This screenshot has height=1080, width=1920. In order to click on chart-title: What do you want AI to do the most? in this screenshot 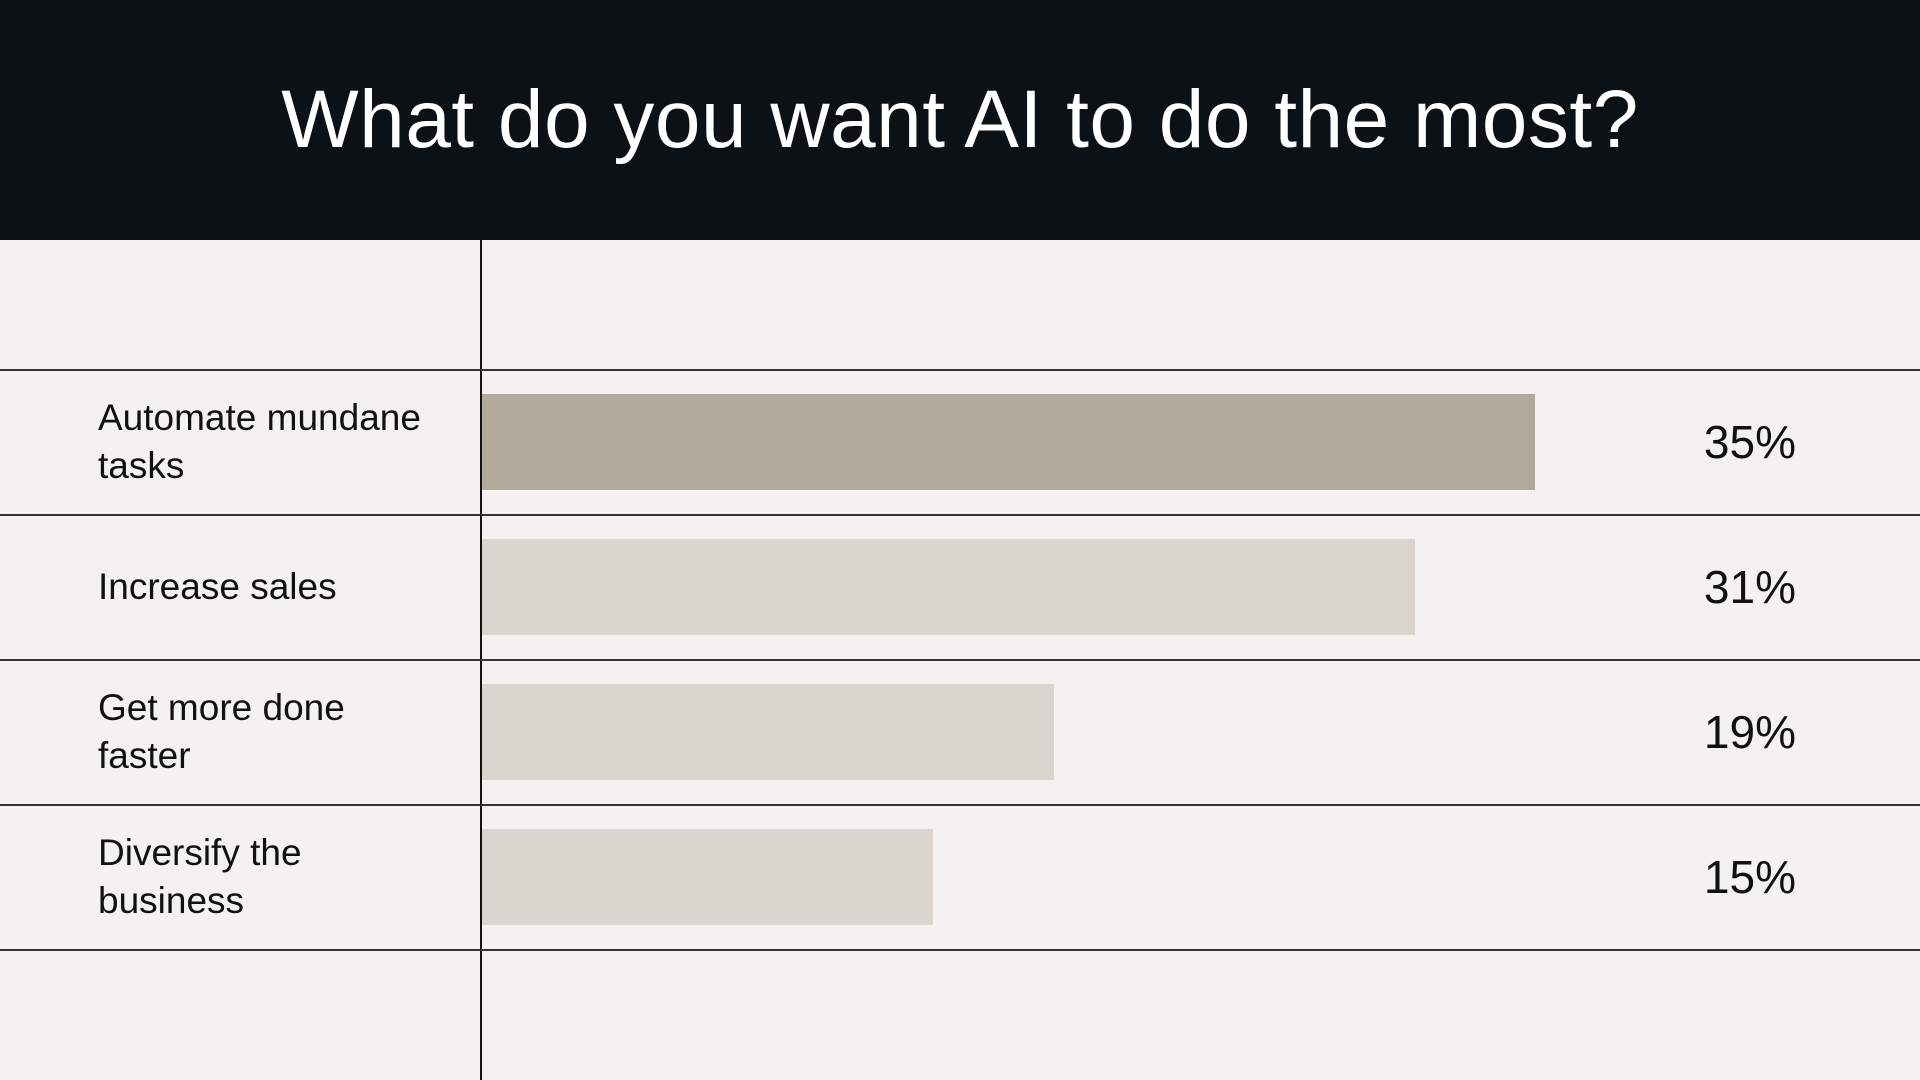, I will do `click(960, 119)`.